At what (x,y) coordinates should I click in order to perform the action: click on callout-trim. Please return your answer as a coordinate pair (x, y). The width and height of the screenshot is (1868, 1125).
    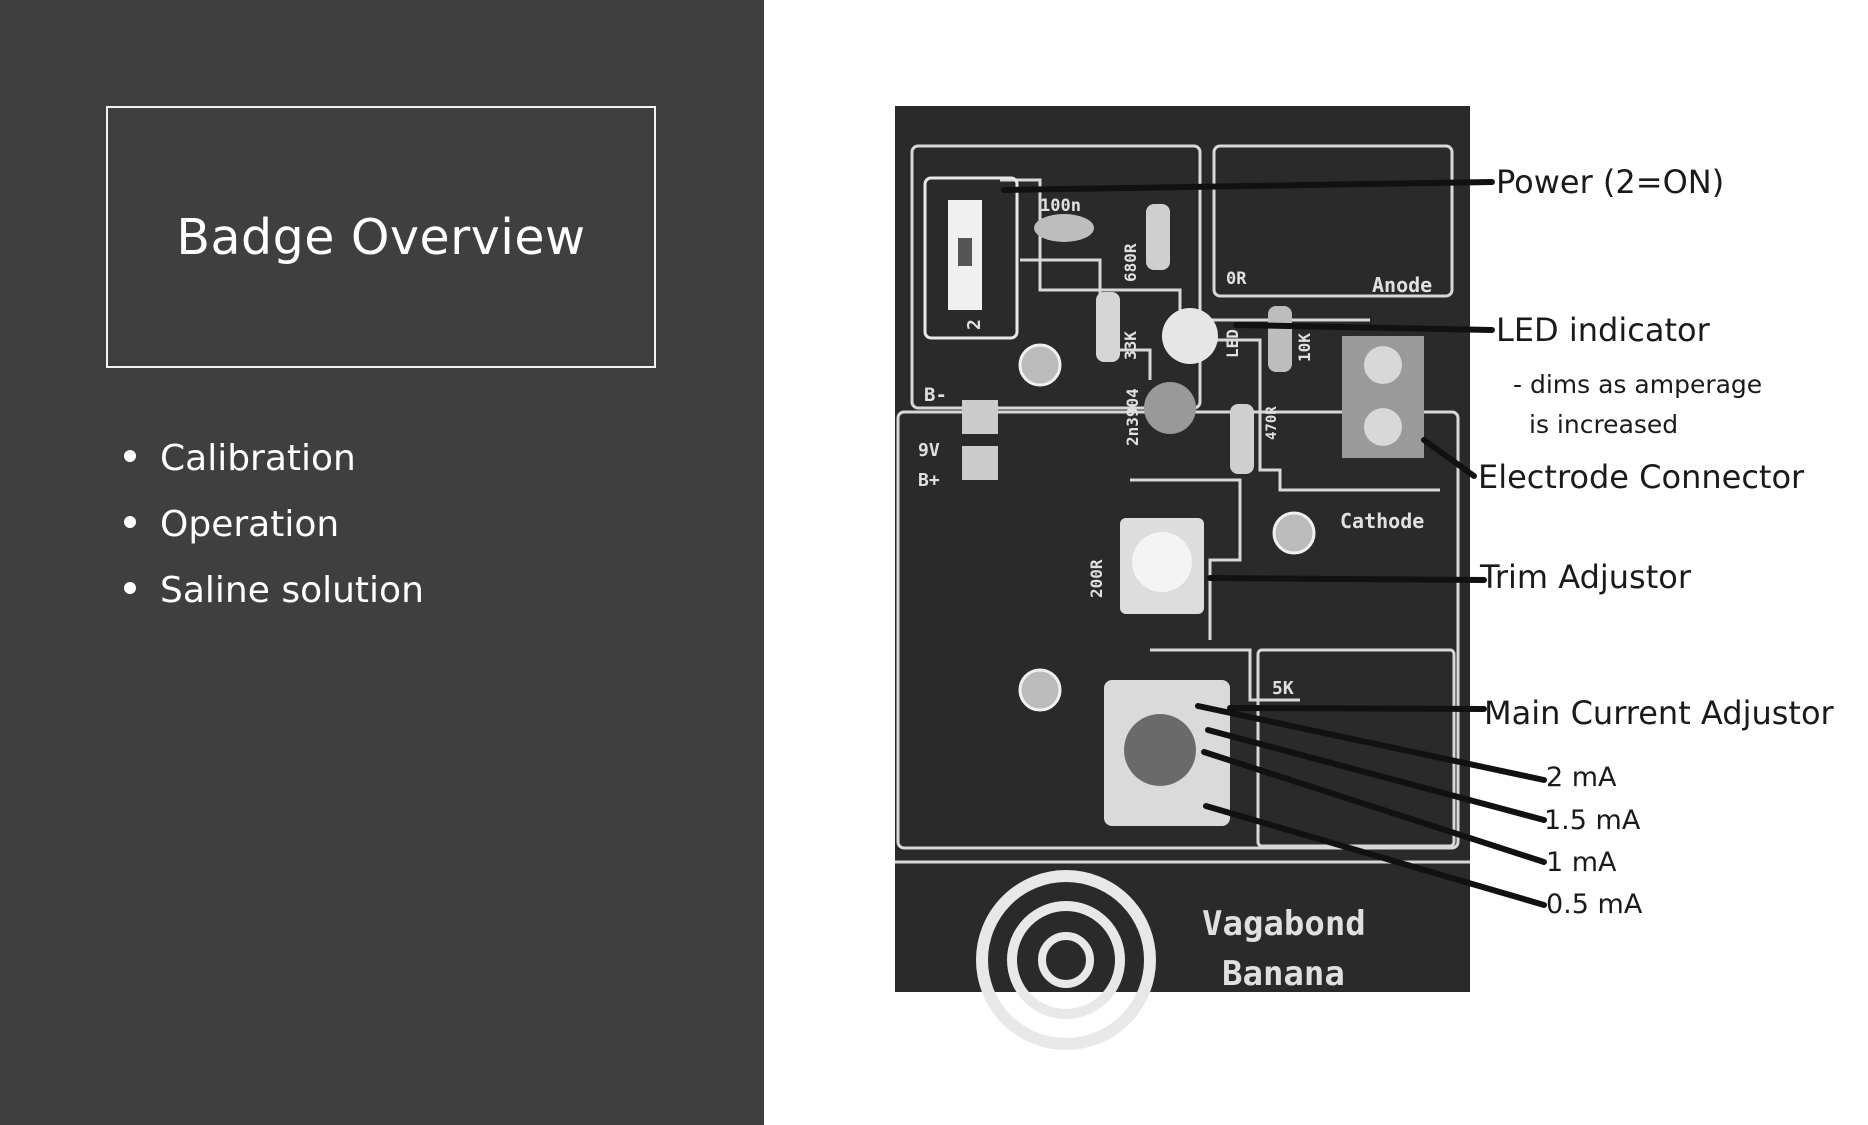
    Looking at the image, I should click on (1347, 579).